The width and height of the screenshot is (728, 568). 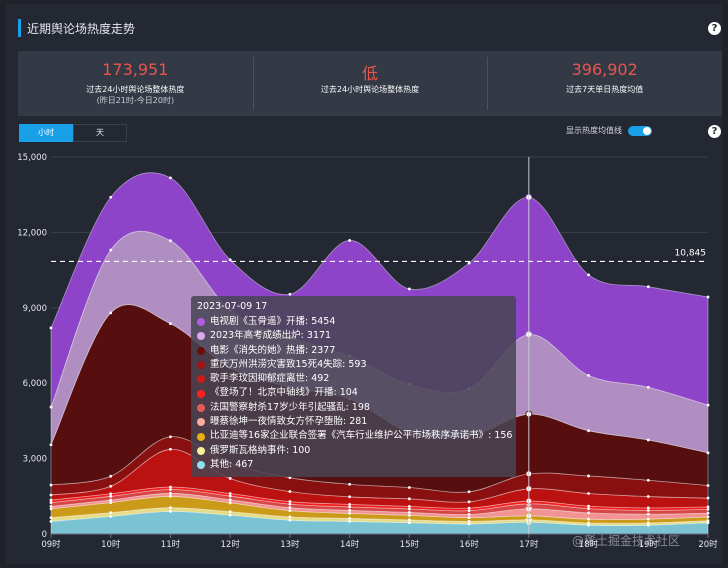 What do you see at coordinates (353, 322) in the screenshot?
I see `tooltip-row: 电视剧《玉骨遥》开播: 5454` at bounding box center [353, 322].